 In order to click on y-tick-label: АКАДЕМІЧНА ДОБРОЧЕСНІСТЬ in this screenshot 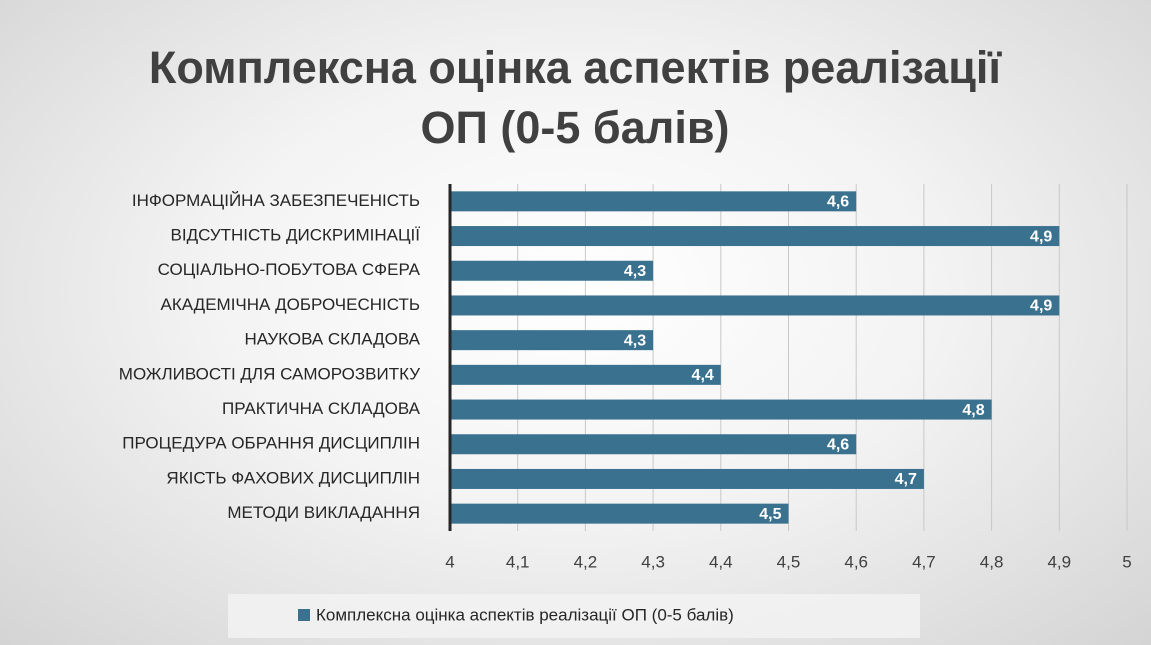, I will do `click(290, 304)`.